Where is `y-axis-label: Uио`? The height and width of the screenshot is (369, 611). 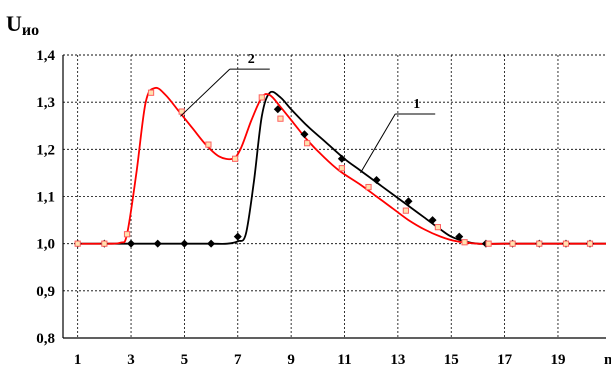
y-axis-label: Uио is located at coordinates (22, 25).